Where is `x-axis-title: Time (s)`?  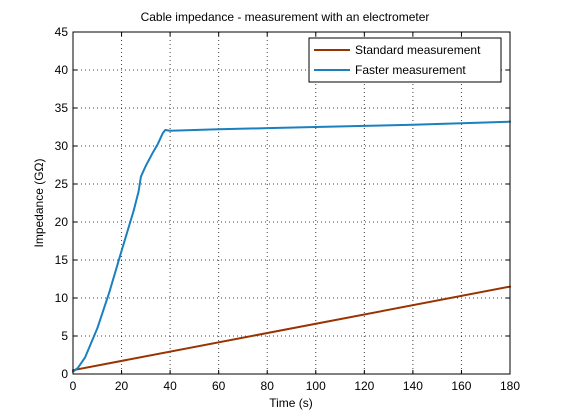 x-axis-title: Time (s) is located at coordinates (291, 403).